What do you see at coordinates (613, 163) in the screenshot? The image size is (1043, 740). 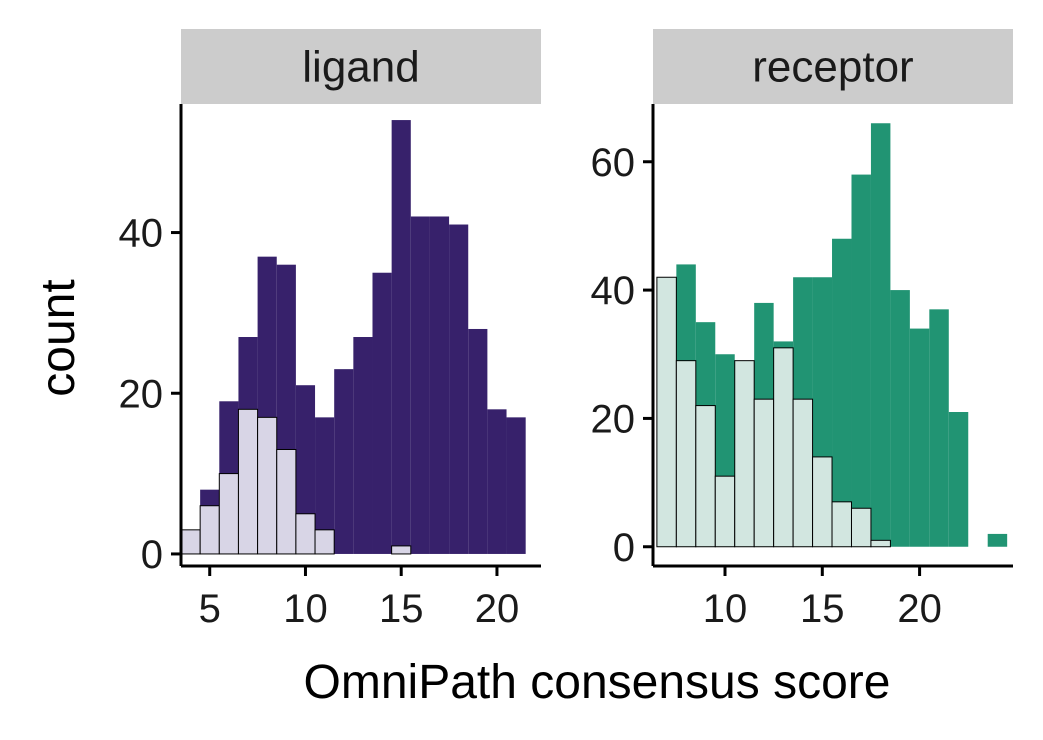 I see `y-tick-label: 60` at bounding box center [613, 163].